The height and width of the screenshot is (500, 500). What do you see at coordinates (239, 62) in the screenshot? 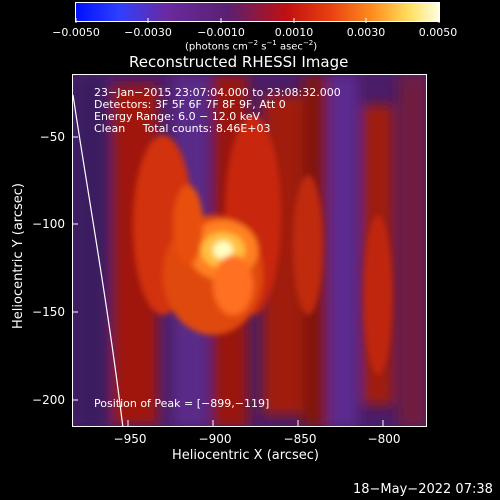
I see `plot-title: Reconstructed RHESSI Image` at bounding box center [239, 62].